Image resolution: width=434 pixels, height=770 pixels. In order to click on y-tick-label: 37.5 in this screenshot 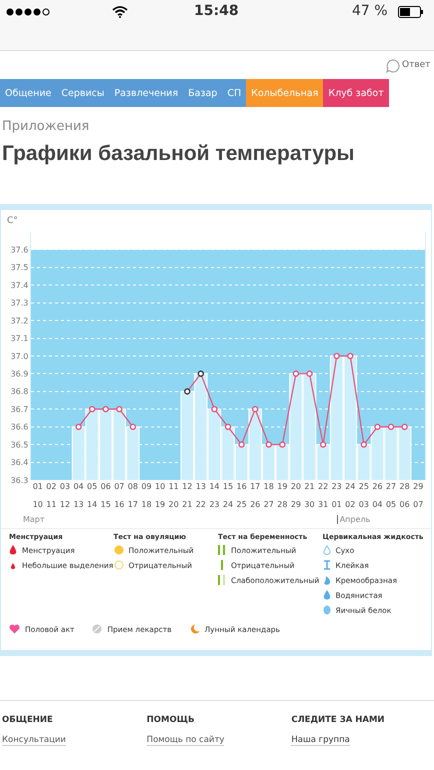, I will do `click(19, 267)`.